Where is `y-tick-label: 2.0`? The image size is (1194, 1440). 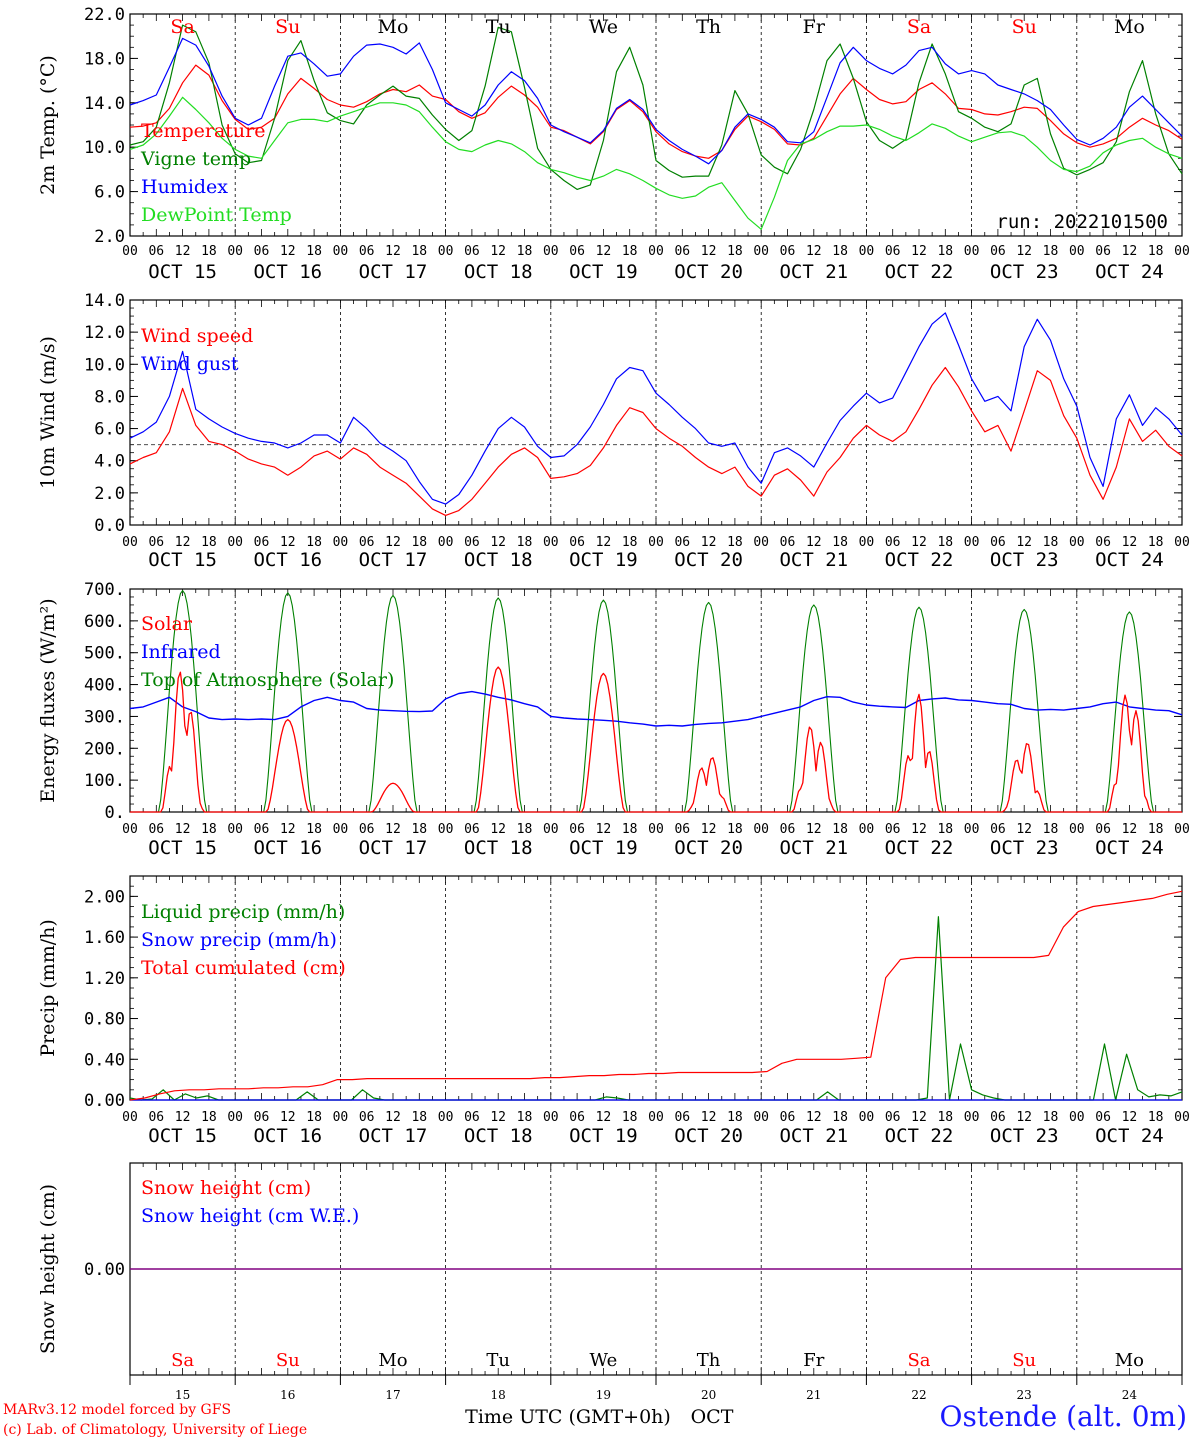 y-tick-label: 2.0 is located at coordinates (109, 494).